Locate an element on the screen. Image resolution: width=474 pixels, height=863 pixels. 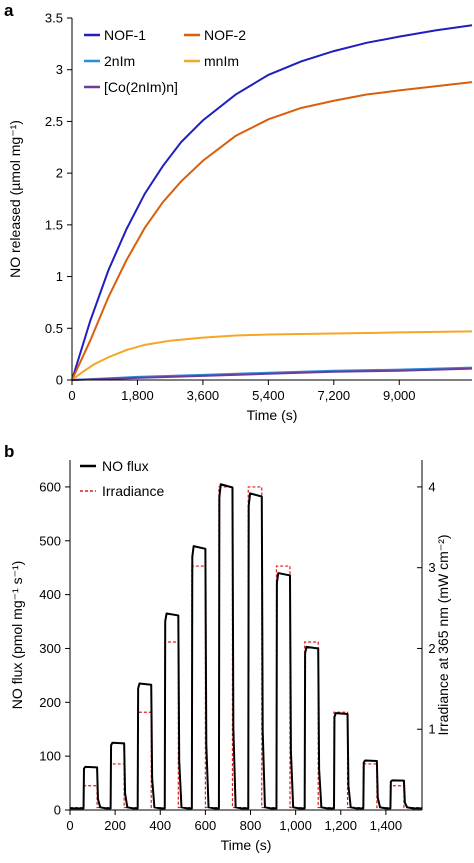
x-tick-label: 400 is located at coordinates (160, 825).